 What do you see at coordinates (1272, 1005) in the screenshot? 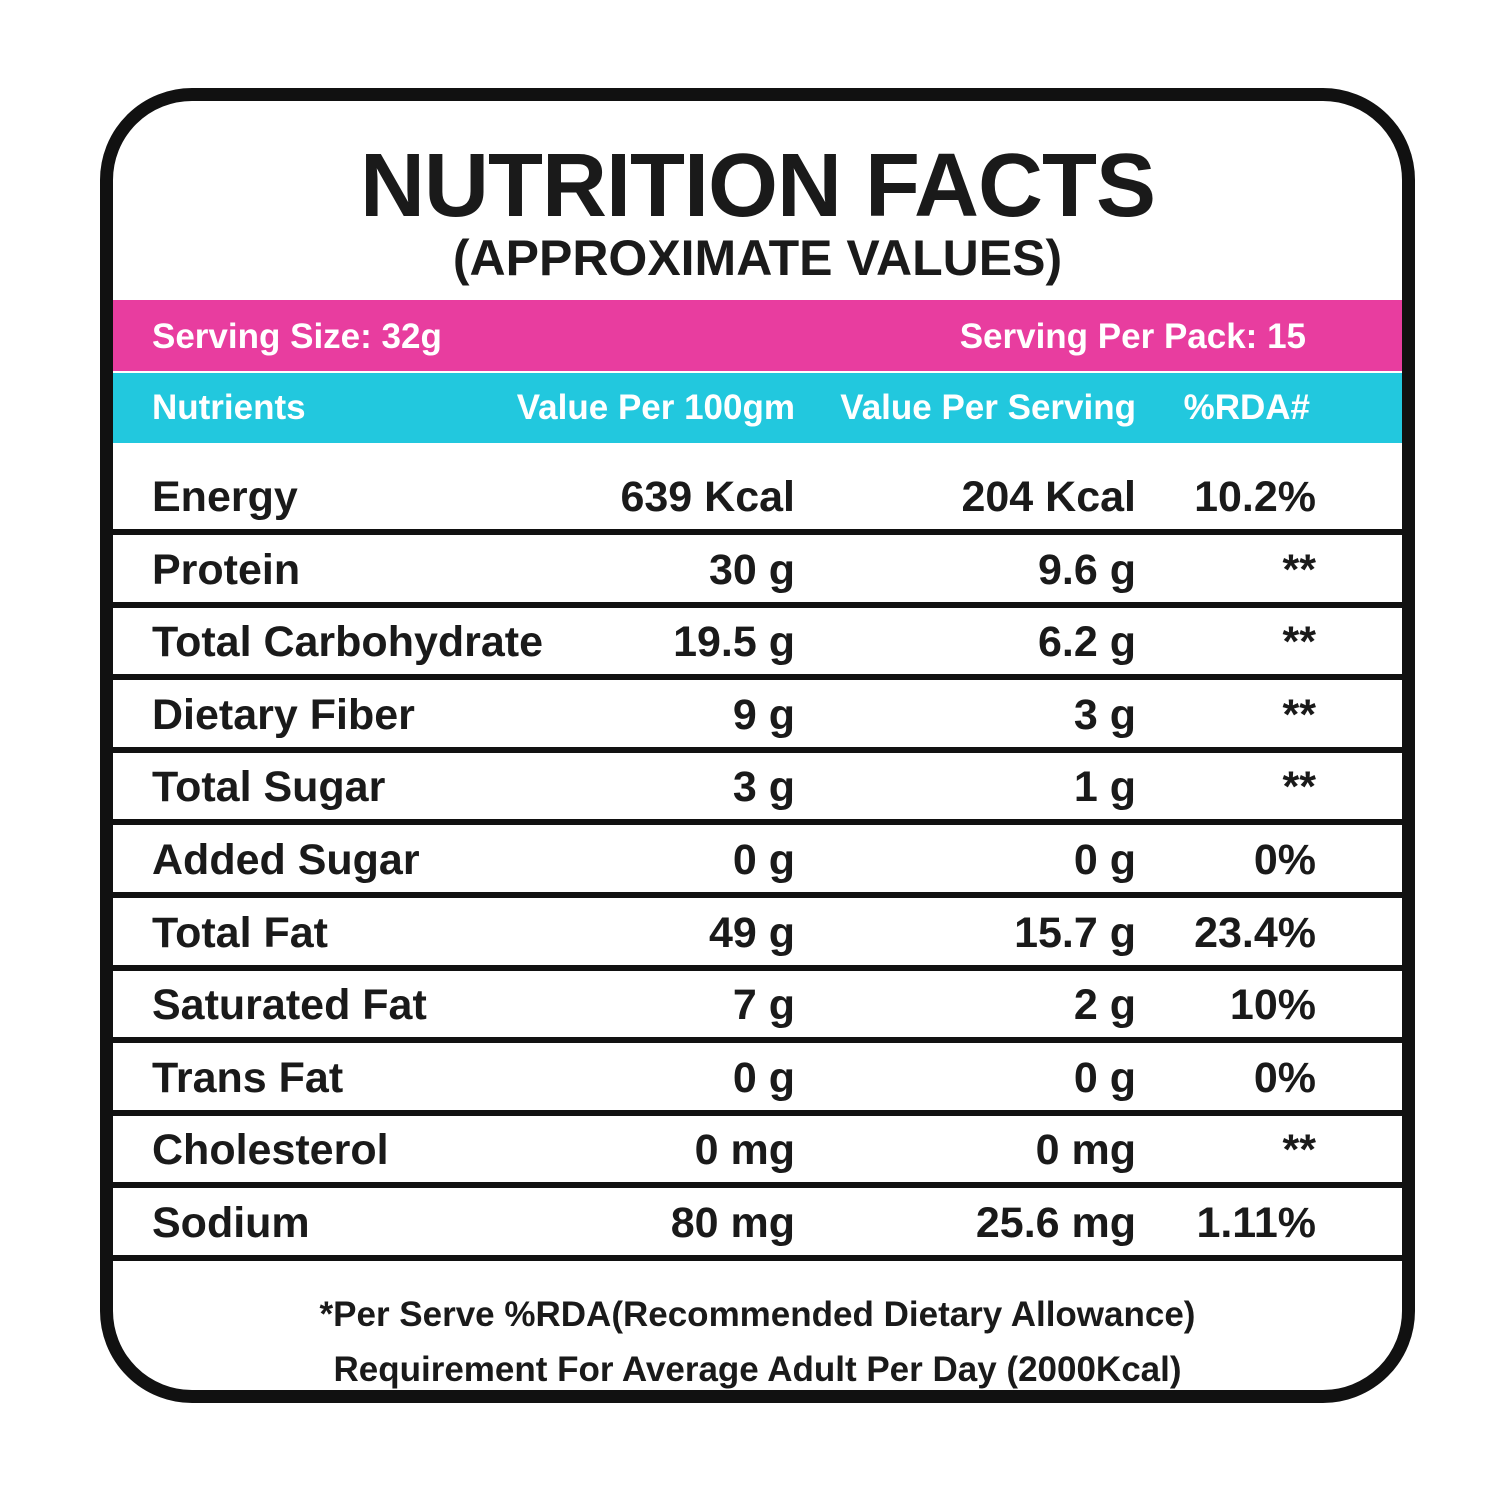
I see `nutrient-value: 10%` at bounding box center [1272, 1005].